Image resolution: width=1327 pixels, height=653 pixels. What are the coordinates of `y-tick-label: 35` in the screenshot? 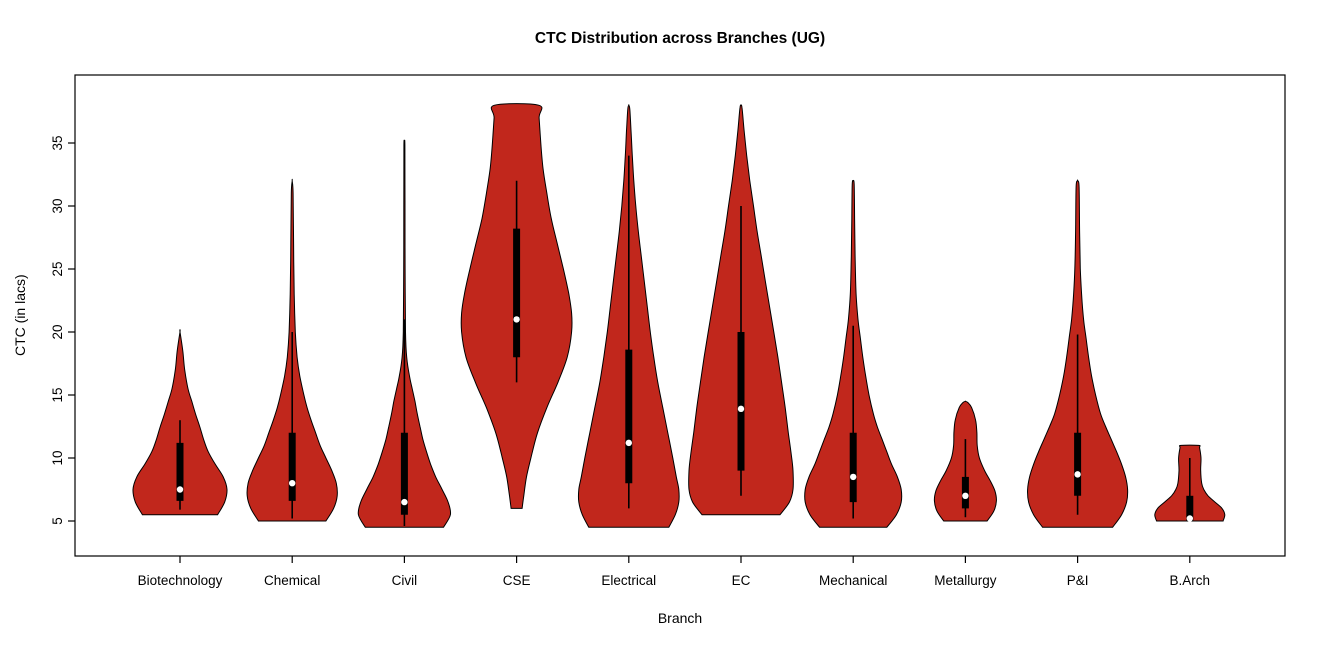 It's located at (57, 142).